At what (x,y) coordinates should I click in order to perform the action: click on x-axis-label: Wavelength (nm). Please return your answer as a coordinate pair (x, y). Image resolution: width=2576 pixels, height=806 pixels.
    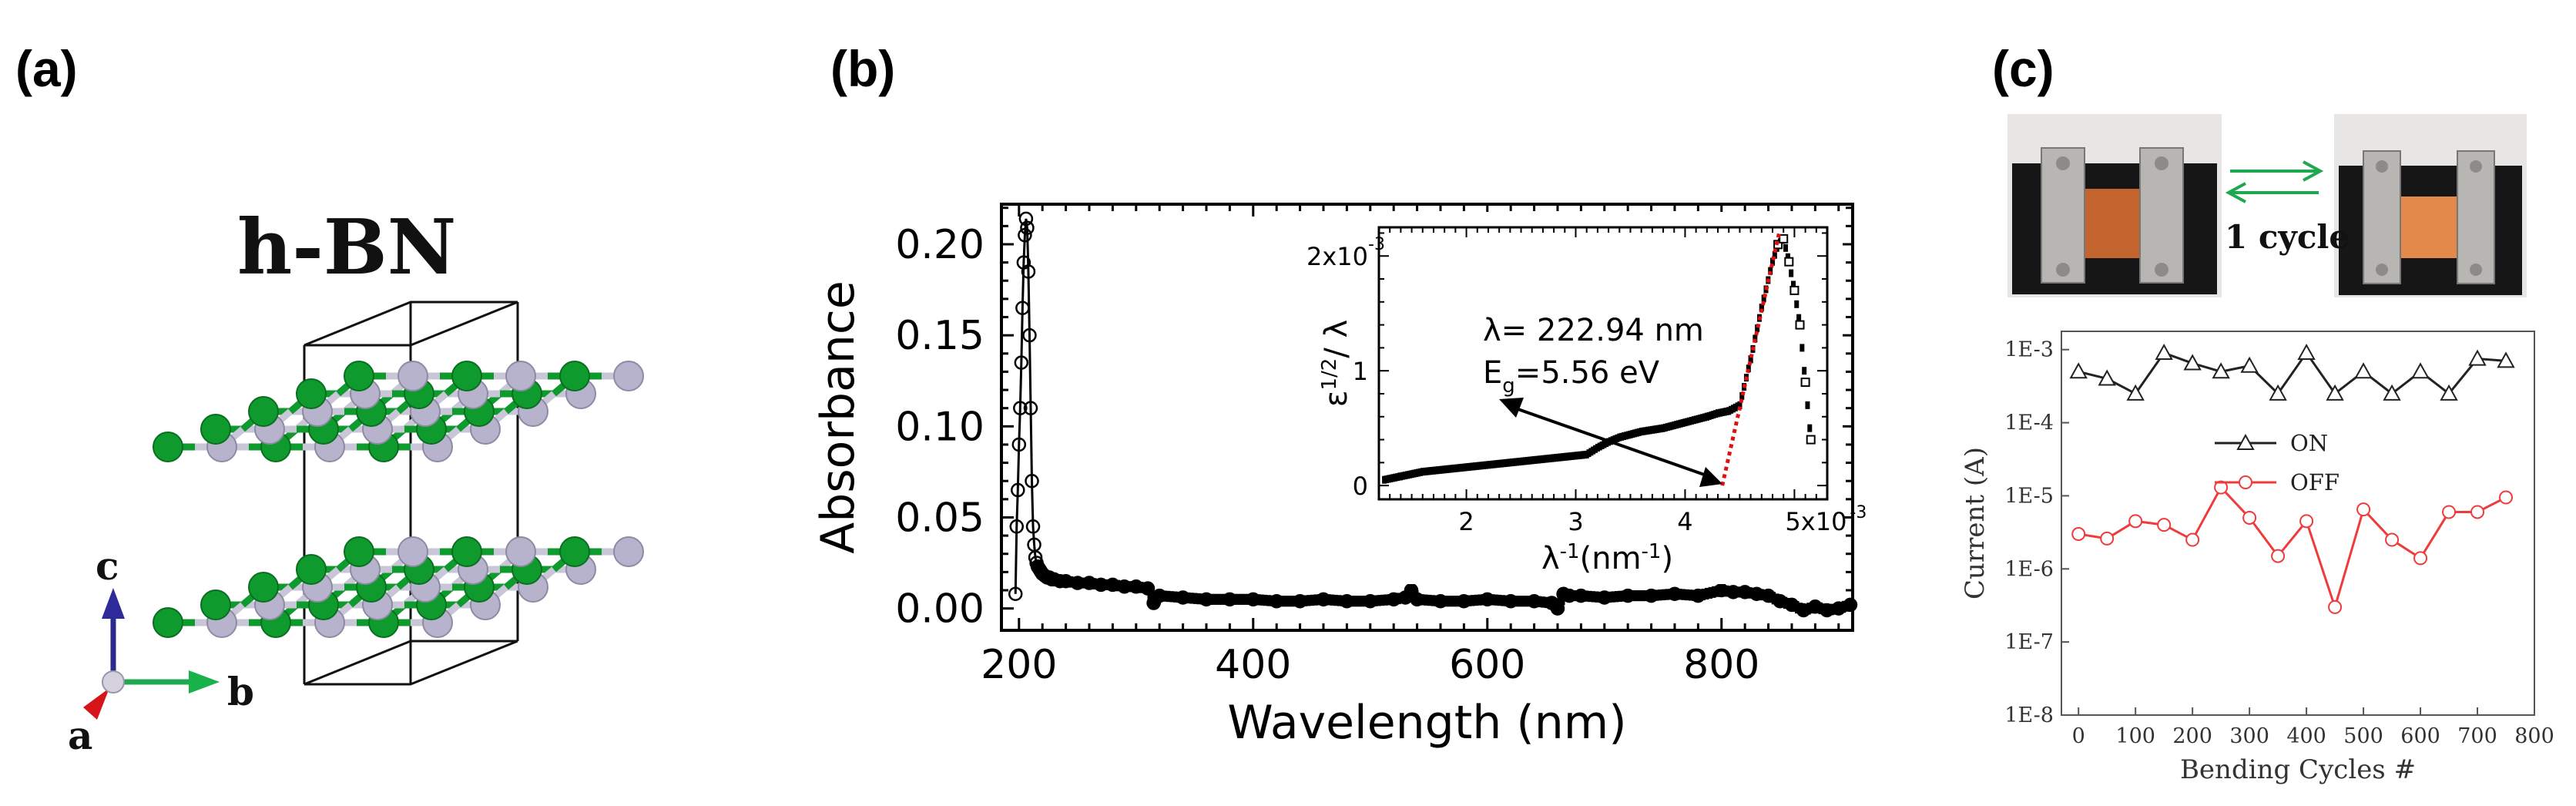
    Looking at the image, I should click on (1426, 723).